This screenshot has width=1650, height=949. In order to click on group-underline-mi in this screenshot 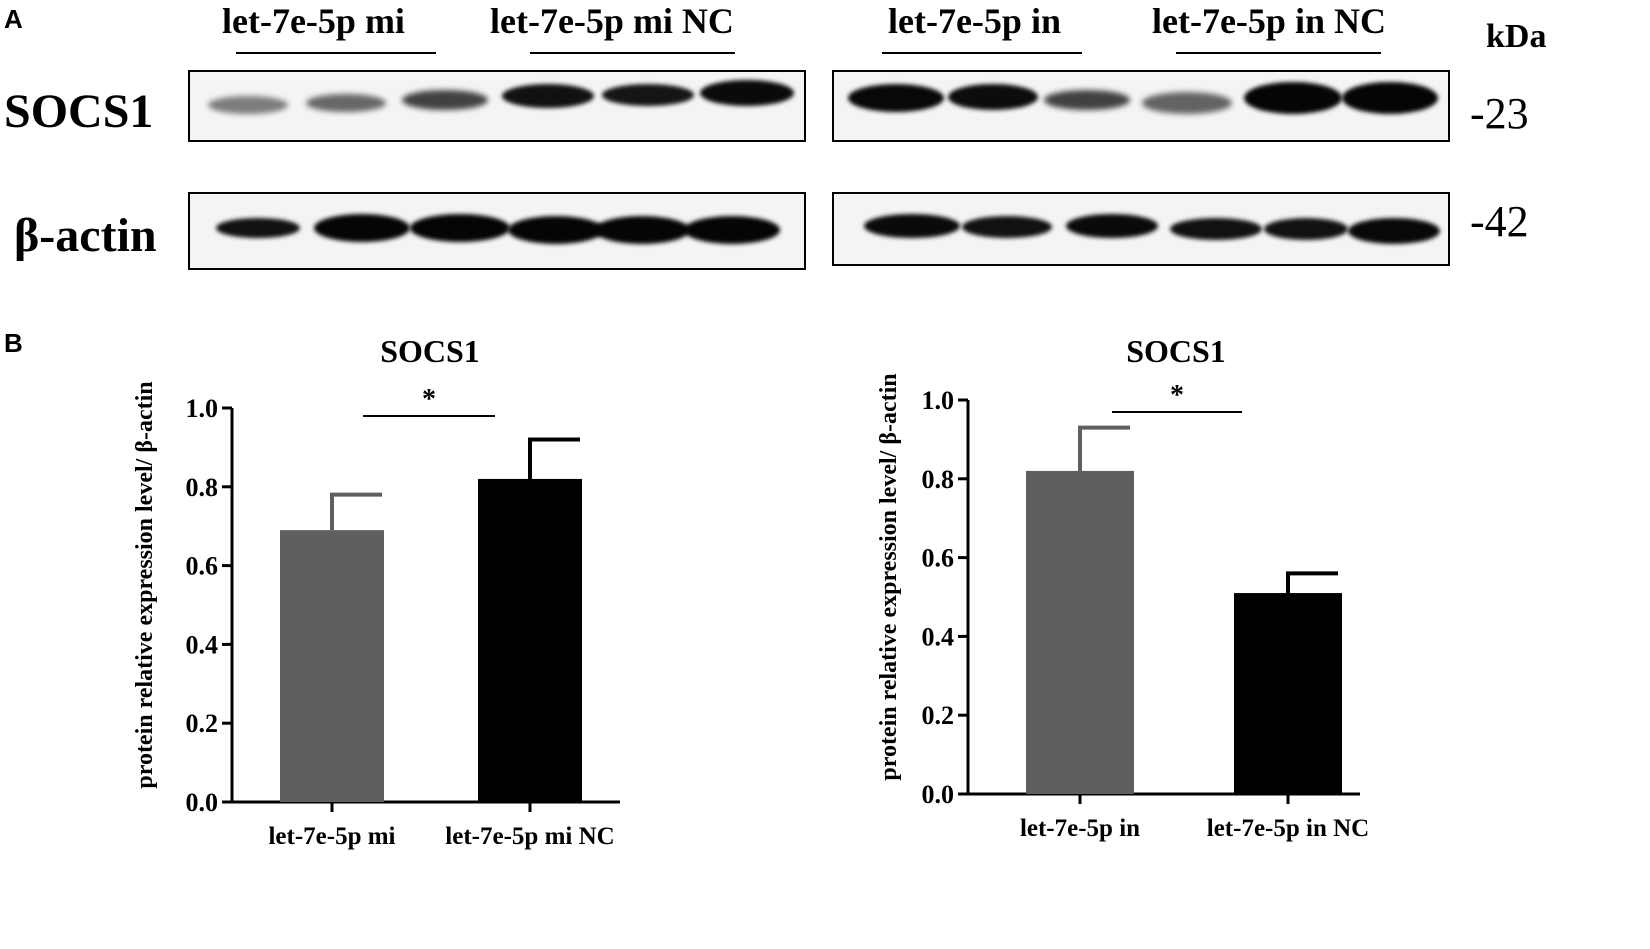, I will do `click(336, 53)`.